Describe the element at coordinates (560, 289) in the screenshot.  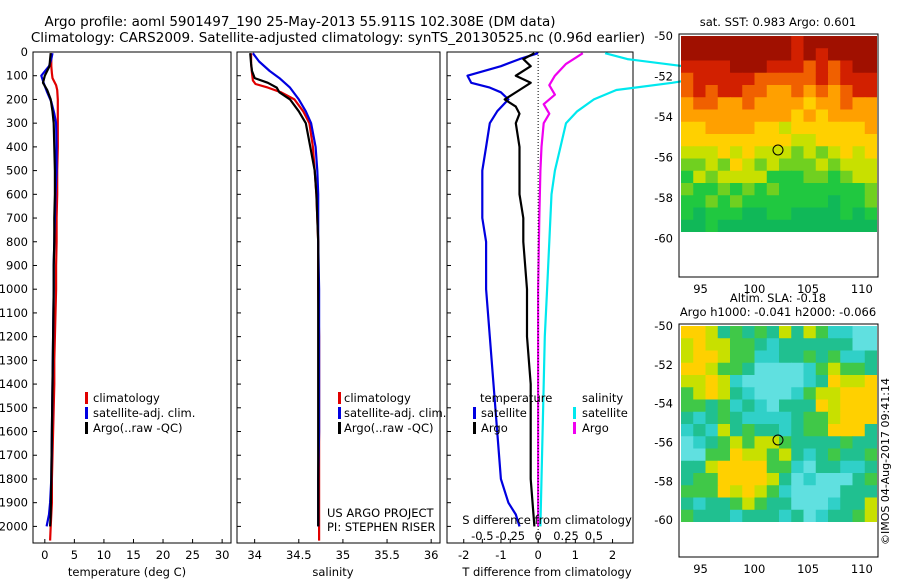
I see `series-line-salinity-argo` at that location.